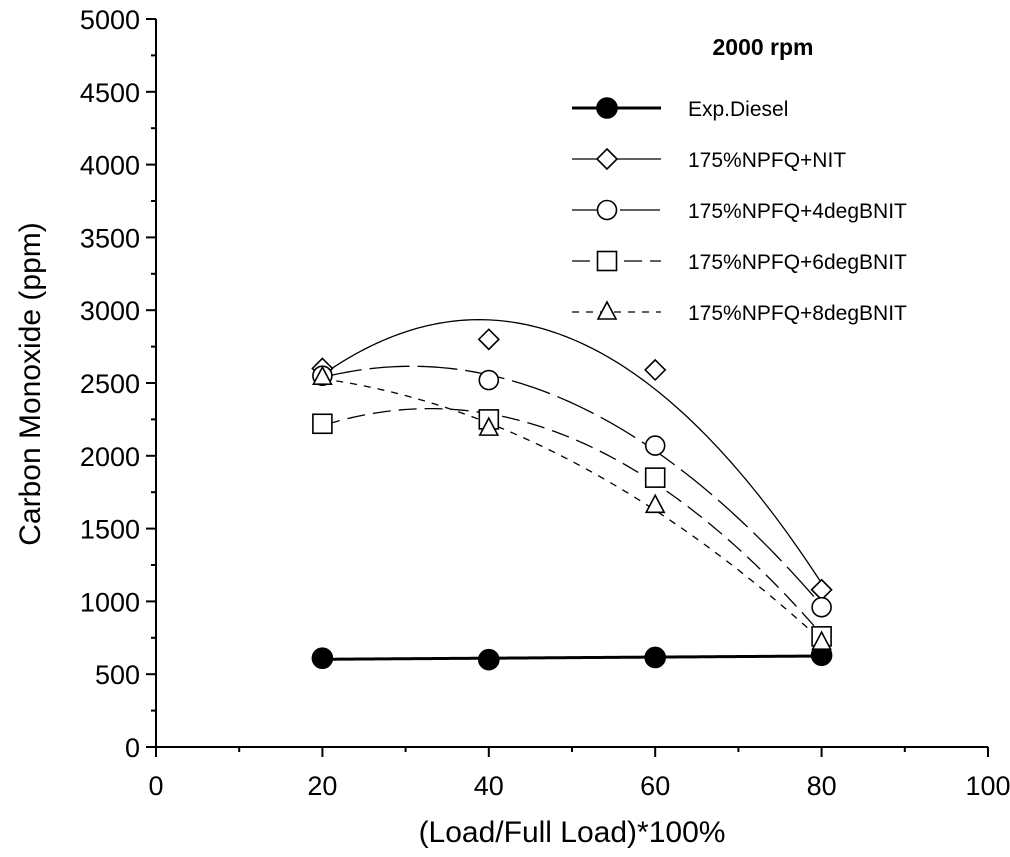 This screenshot has height=857, width=1010. I want to click on y-tick-label: 3000, so click(110, 311).